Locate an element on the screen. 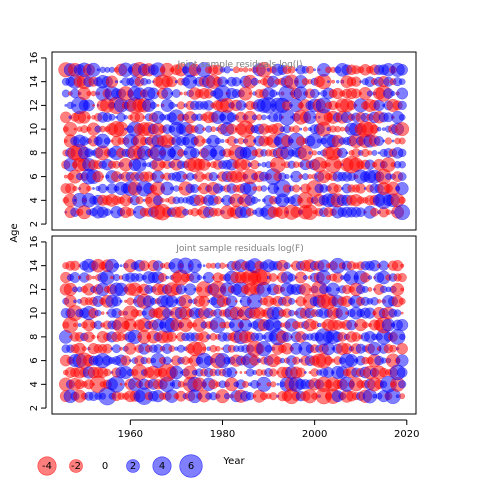 The height and width of the screenshot is (480, 480). legend-label: -2 is located at coordinates (76, 466).